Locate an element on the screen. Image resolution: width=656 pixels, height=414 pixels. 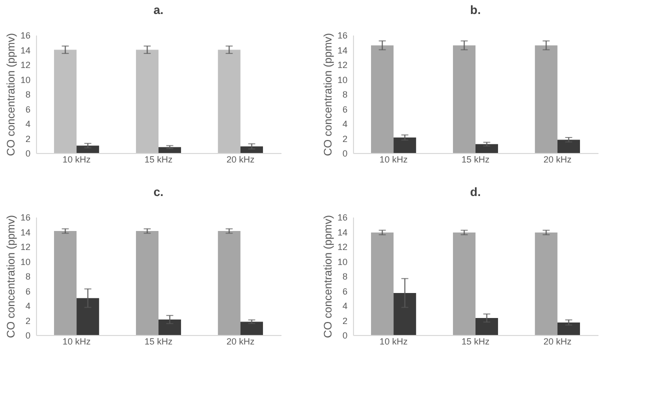
chart-title: d. is located at coordinates (475, 192).